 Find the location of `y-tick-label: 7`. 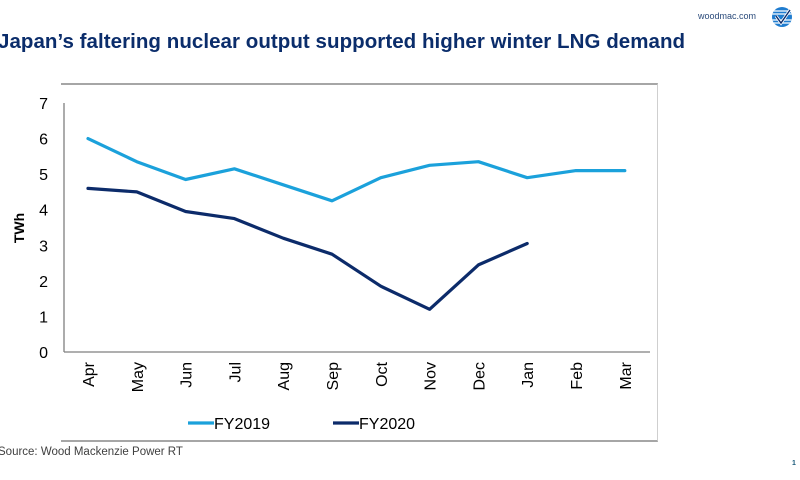

y-tick-label: 7 is located at coordinates (43, 104).